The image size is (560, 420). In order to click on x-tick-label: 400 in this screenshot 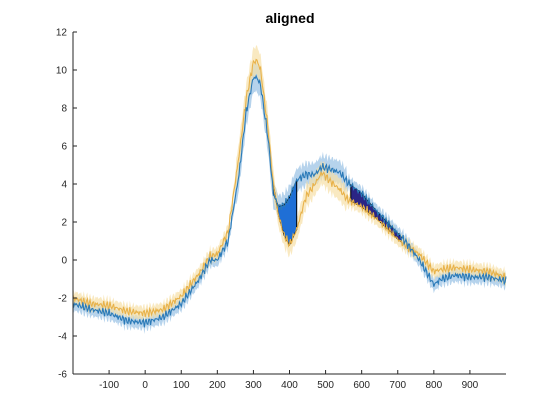, I will do `click(289, 385)`.